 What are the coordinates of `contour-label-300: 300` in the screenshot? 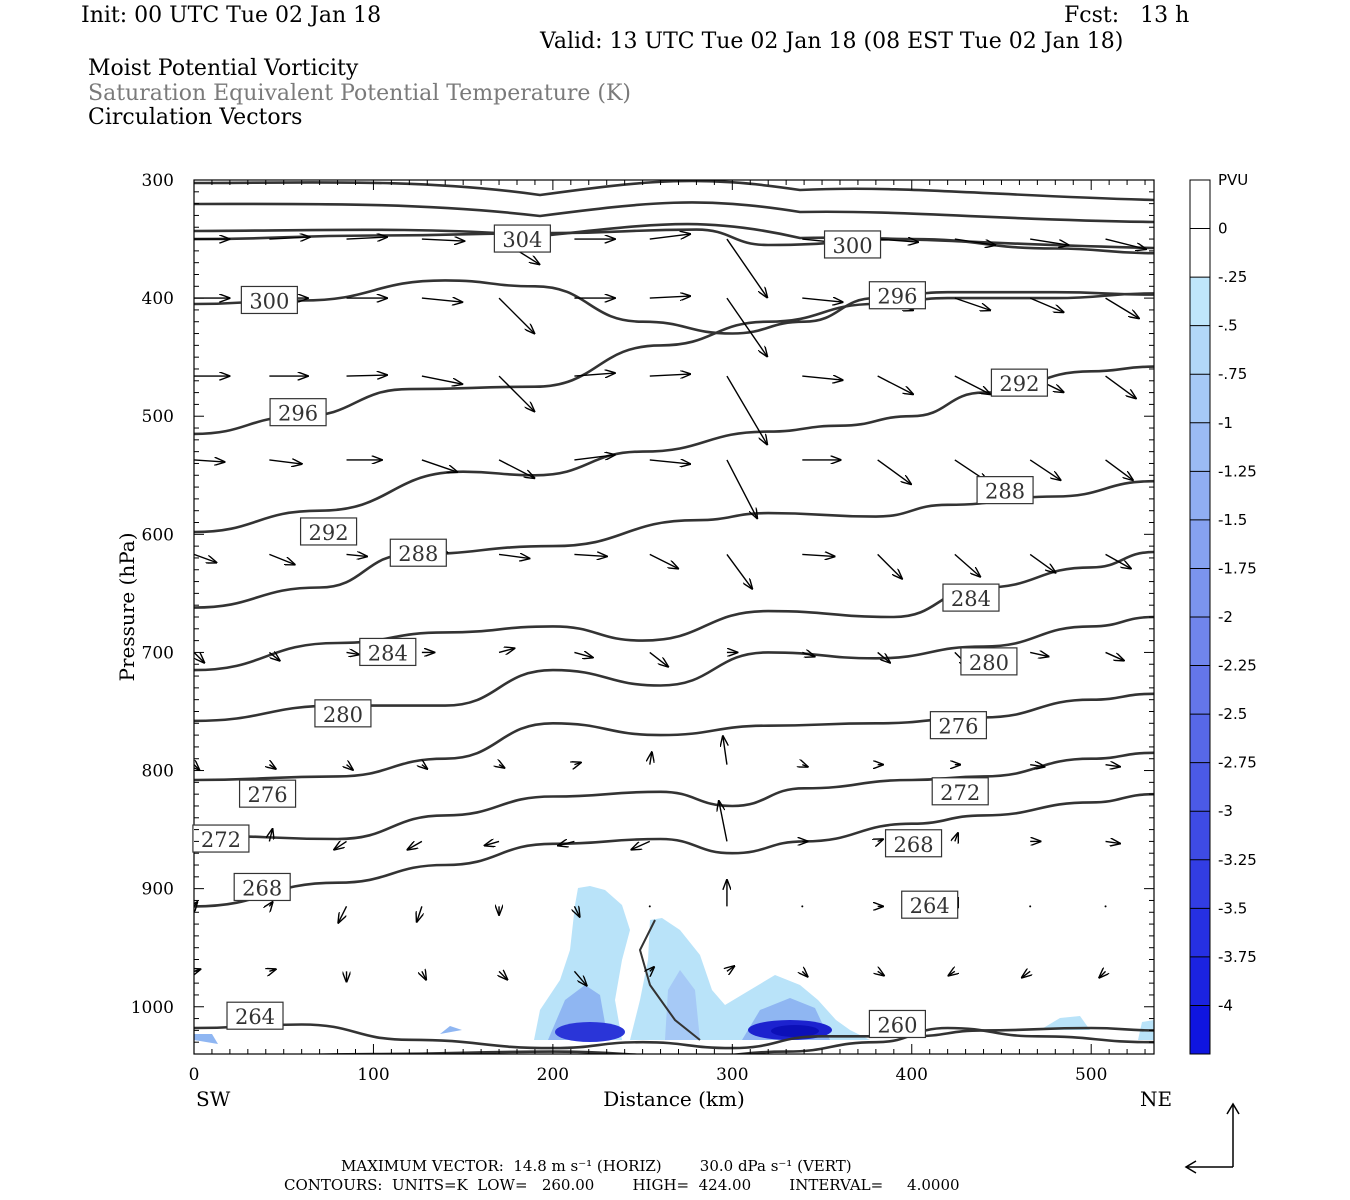 It's located at (269, 300).